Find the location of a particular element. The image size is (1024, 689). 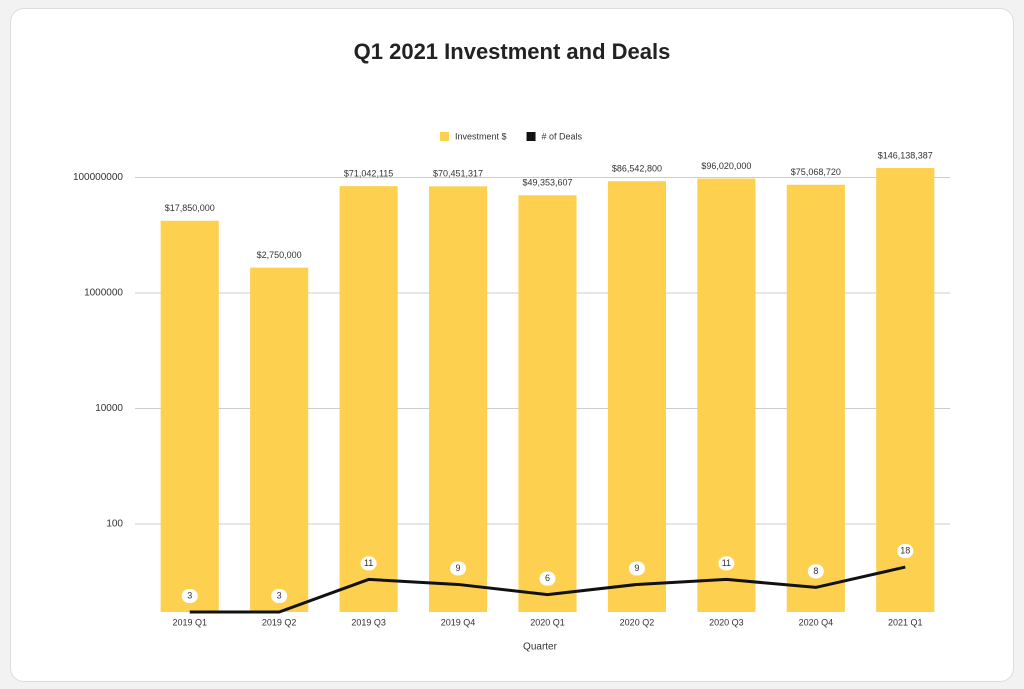

bar-value-label: $96,020,000 is located at coordinates (726, 166).